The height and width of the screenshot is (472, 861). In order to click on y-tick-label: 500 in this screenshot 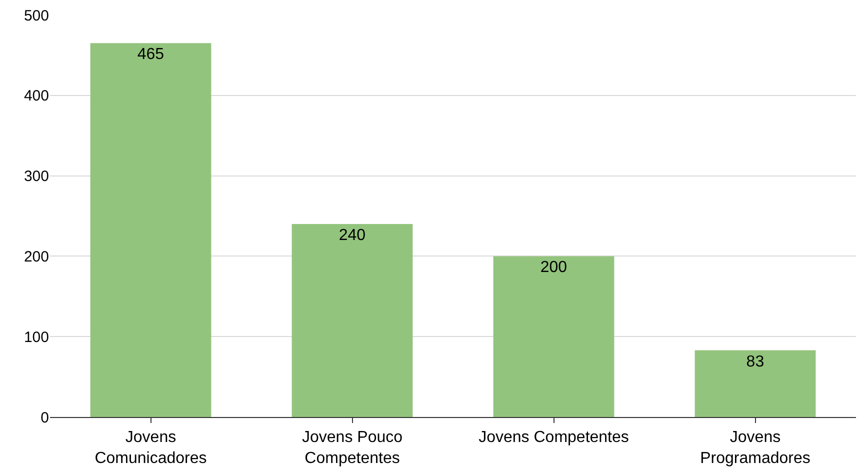, I will do `click(36, 15)`.